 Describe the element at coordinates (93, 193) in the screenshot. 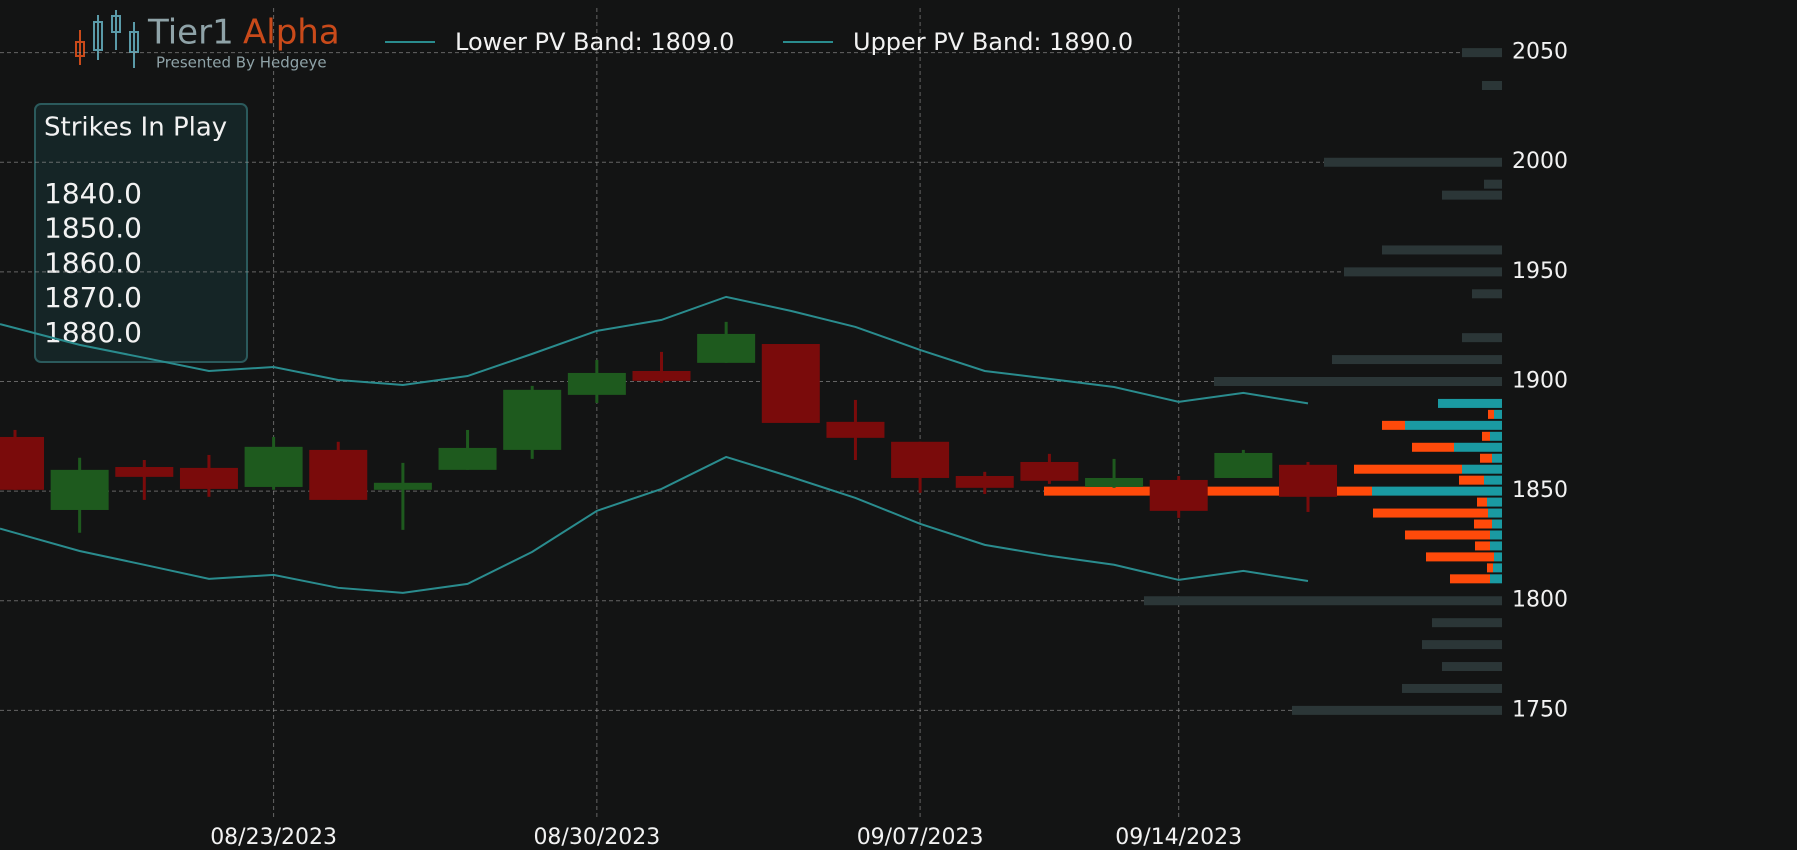

I see `strike-item: 1840.0` at that location.